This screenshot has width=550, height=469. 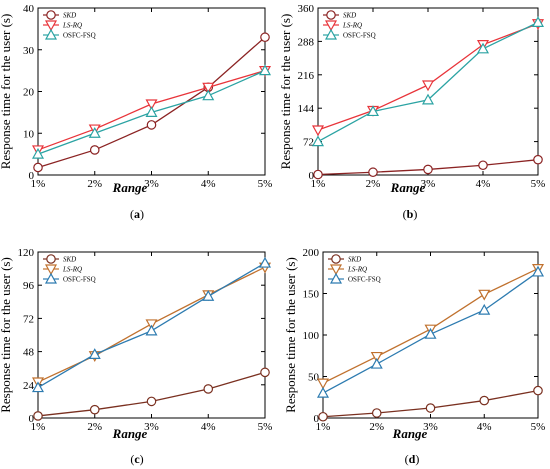 What do you see at coordinates (29, 9) in the screenshot?
I see `y-tick-label: 40` at bounding box center [29, 9].